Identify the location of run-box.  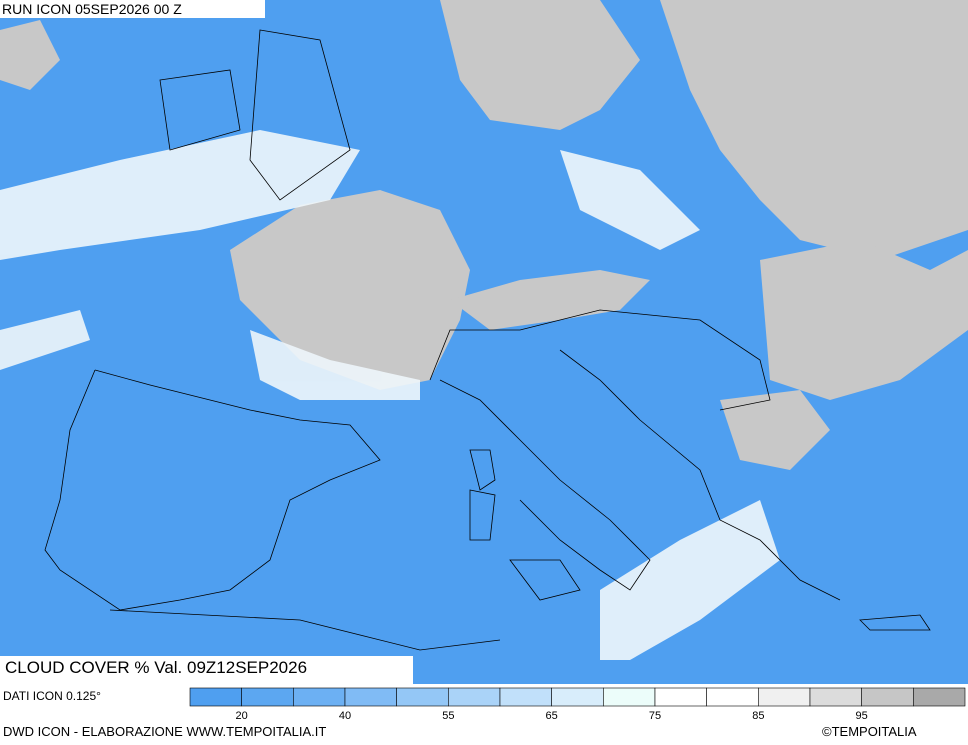
(132, 9).